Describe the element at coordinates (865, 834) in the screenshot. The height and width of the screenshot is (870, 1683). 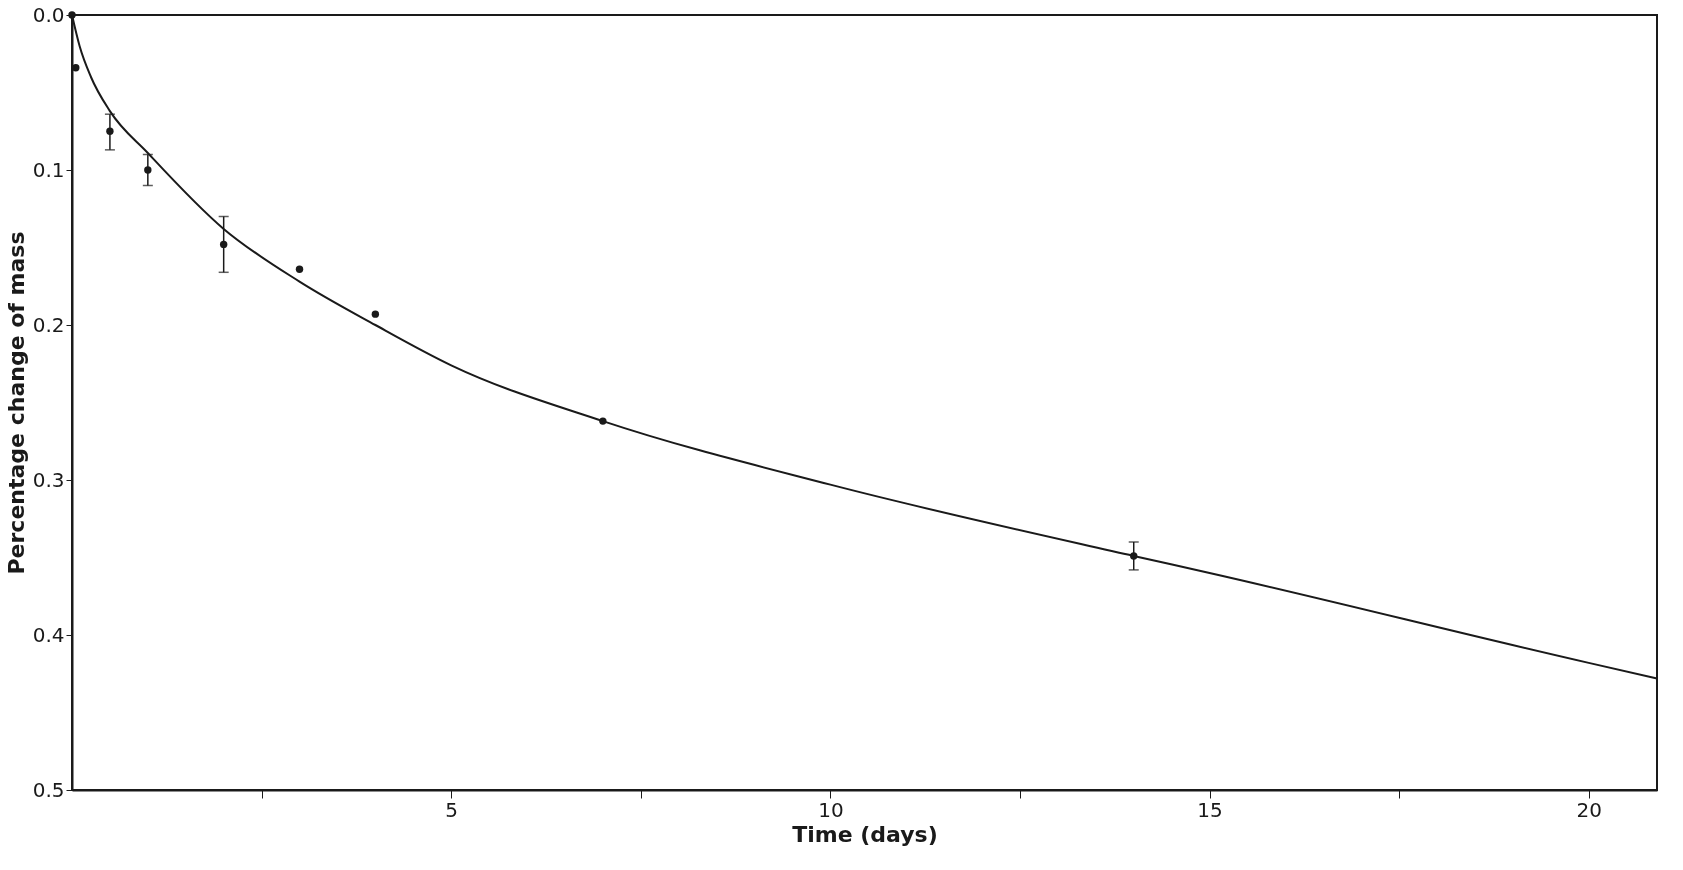
I see `x-axis-title: Time (days)` at that location.